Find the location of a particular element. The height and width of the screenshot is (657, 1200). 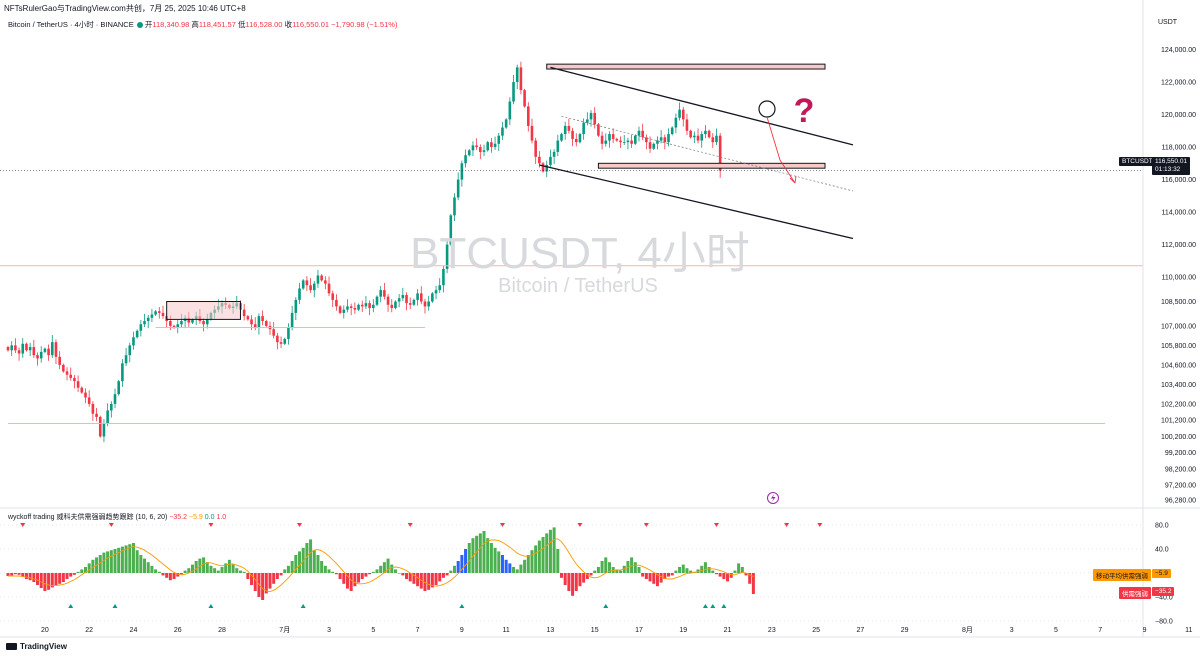

x-tick-label: 9 is located at coordinates (1145, 630).